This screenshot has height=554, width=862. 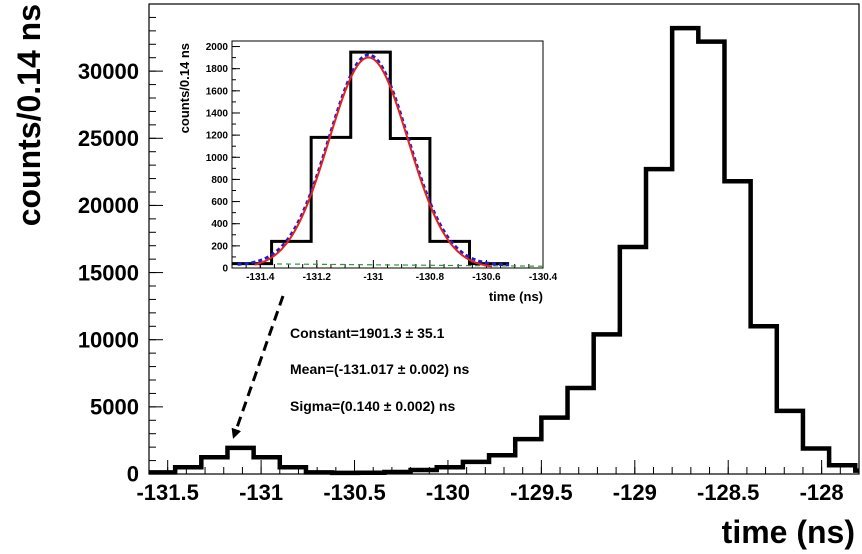 I want to click on inset-pointer-arrow, so click(x=258, y=367).